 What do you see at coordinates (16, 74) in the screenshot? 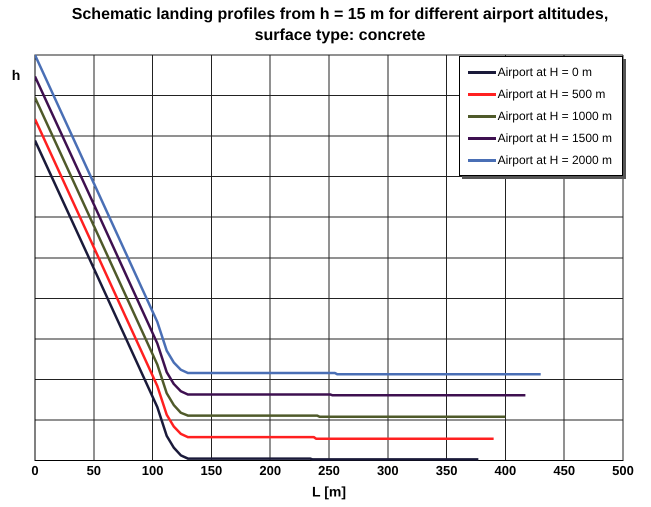
I see `y-axis-title: h` at bounding box center [16, 74].